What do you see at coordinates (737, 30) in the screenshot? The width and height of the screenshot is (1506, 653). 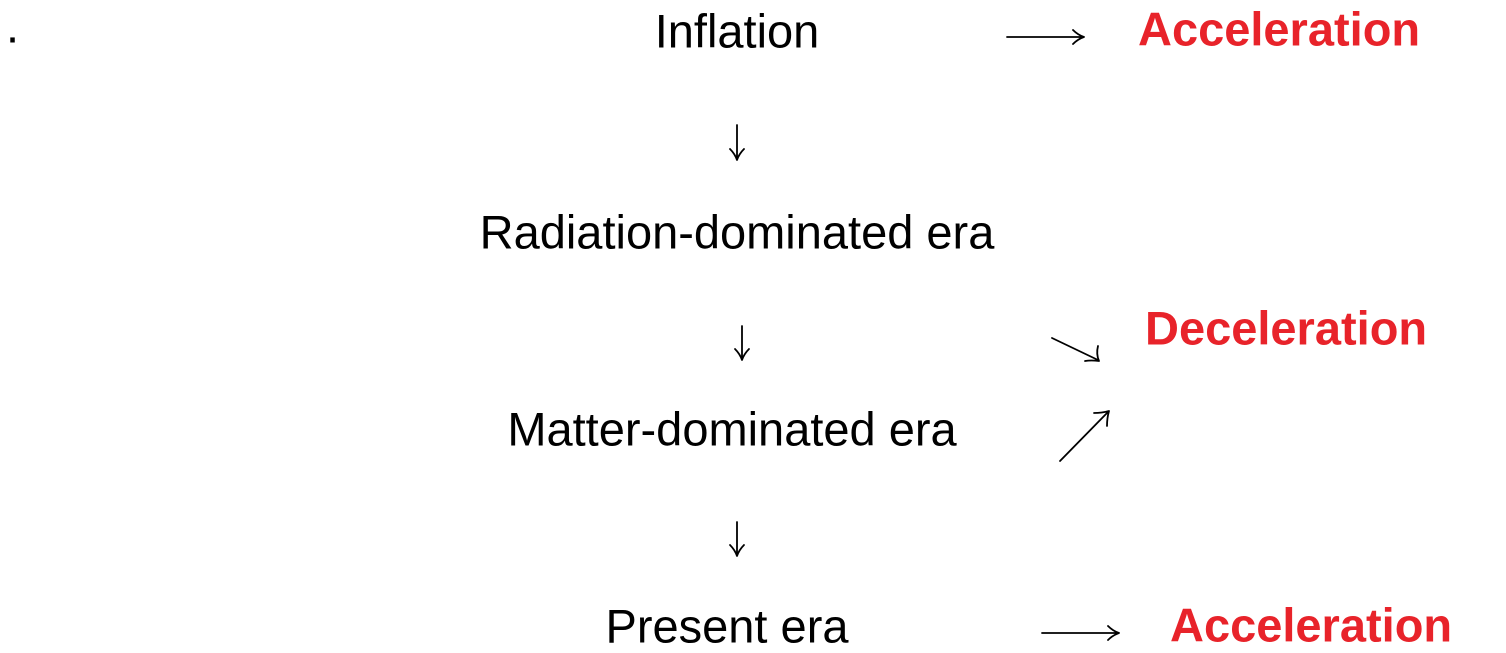 I see `node-label: Inflation` at bounding box center [737, 30].